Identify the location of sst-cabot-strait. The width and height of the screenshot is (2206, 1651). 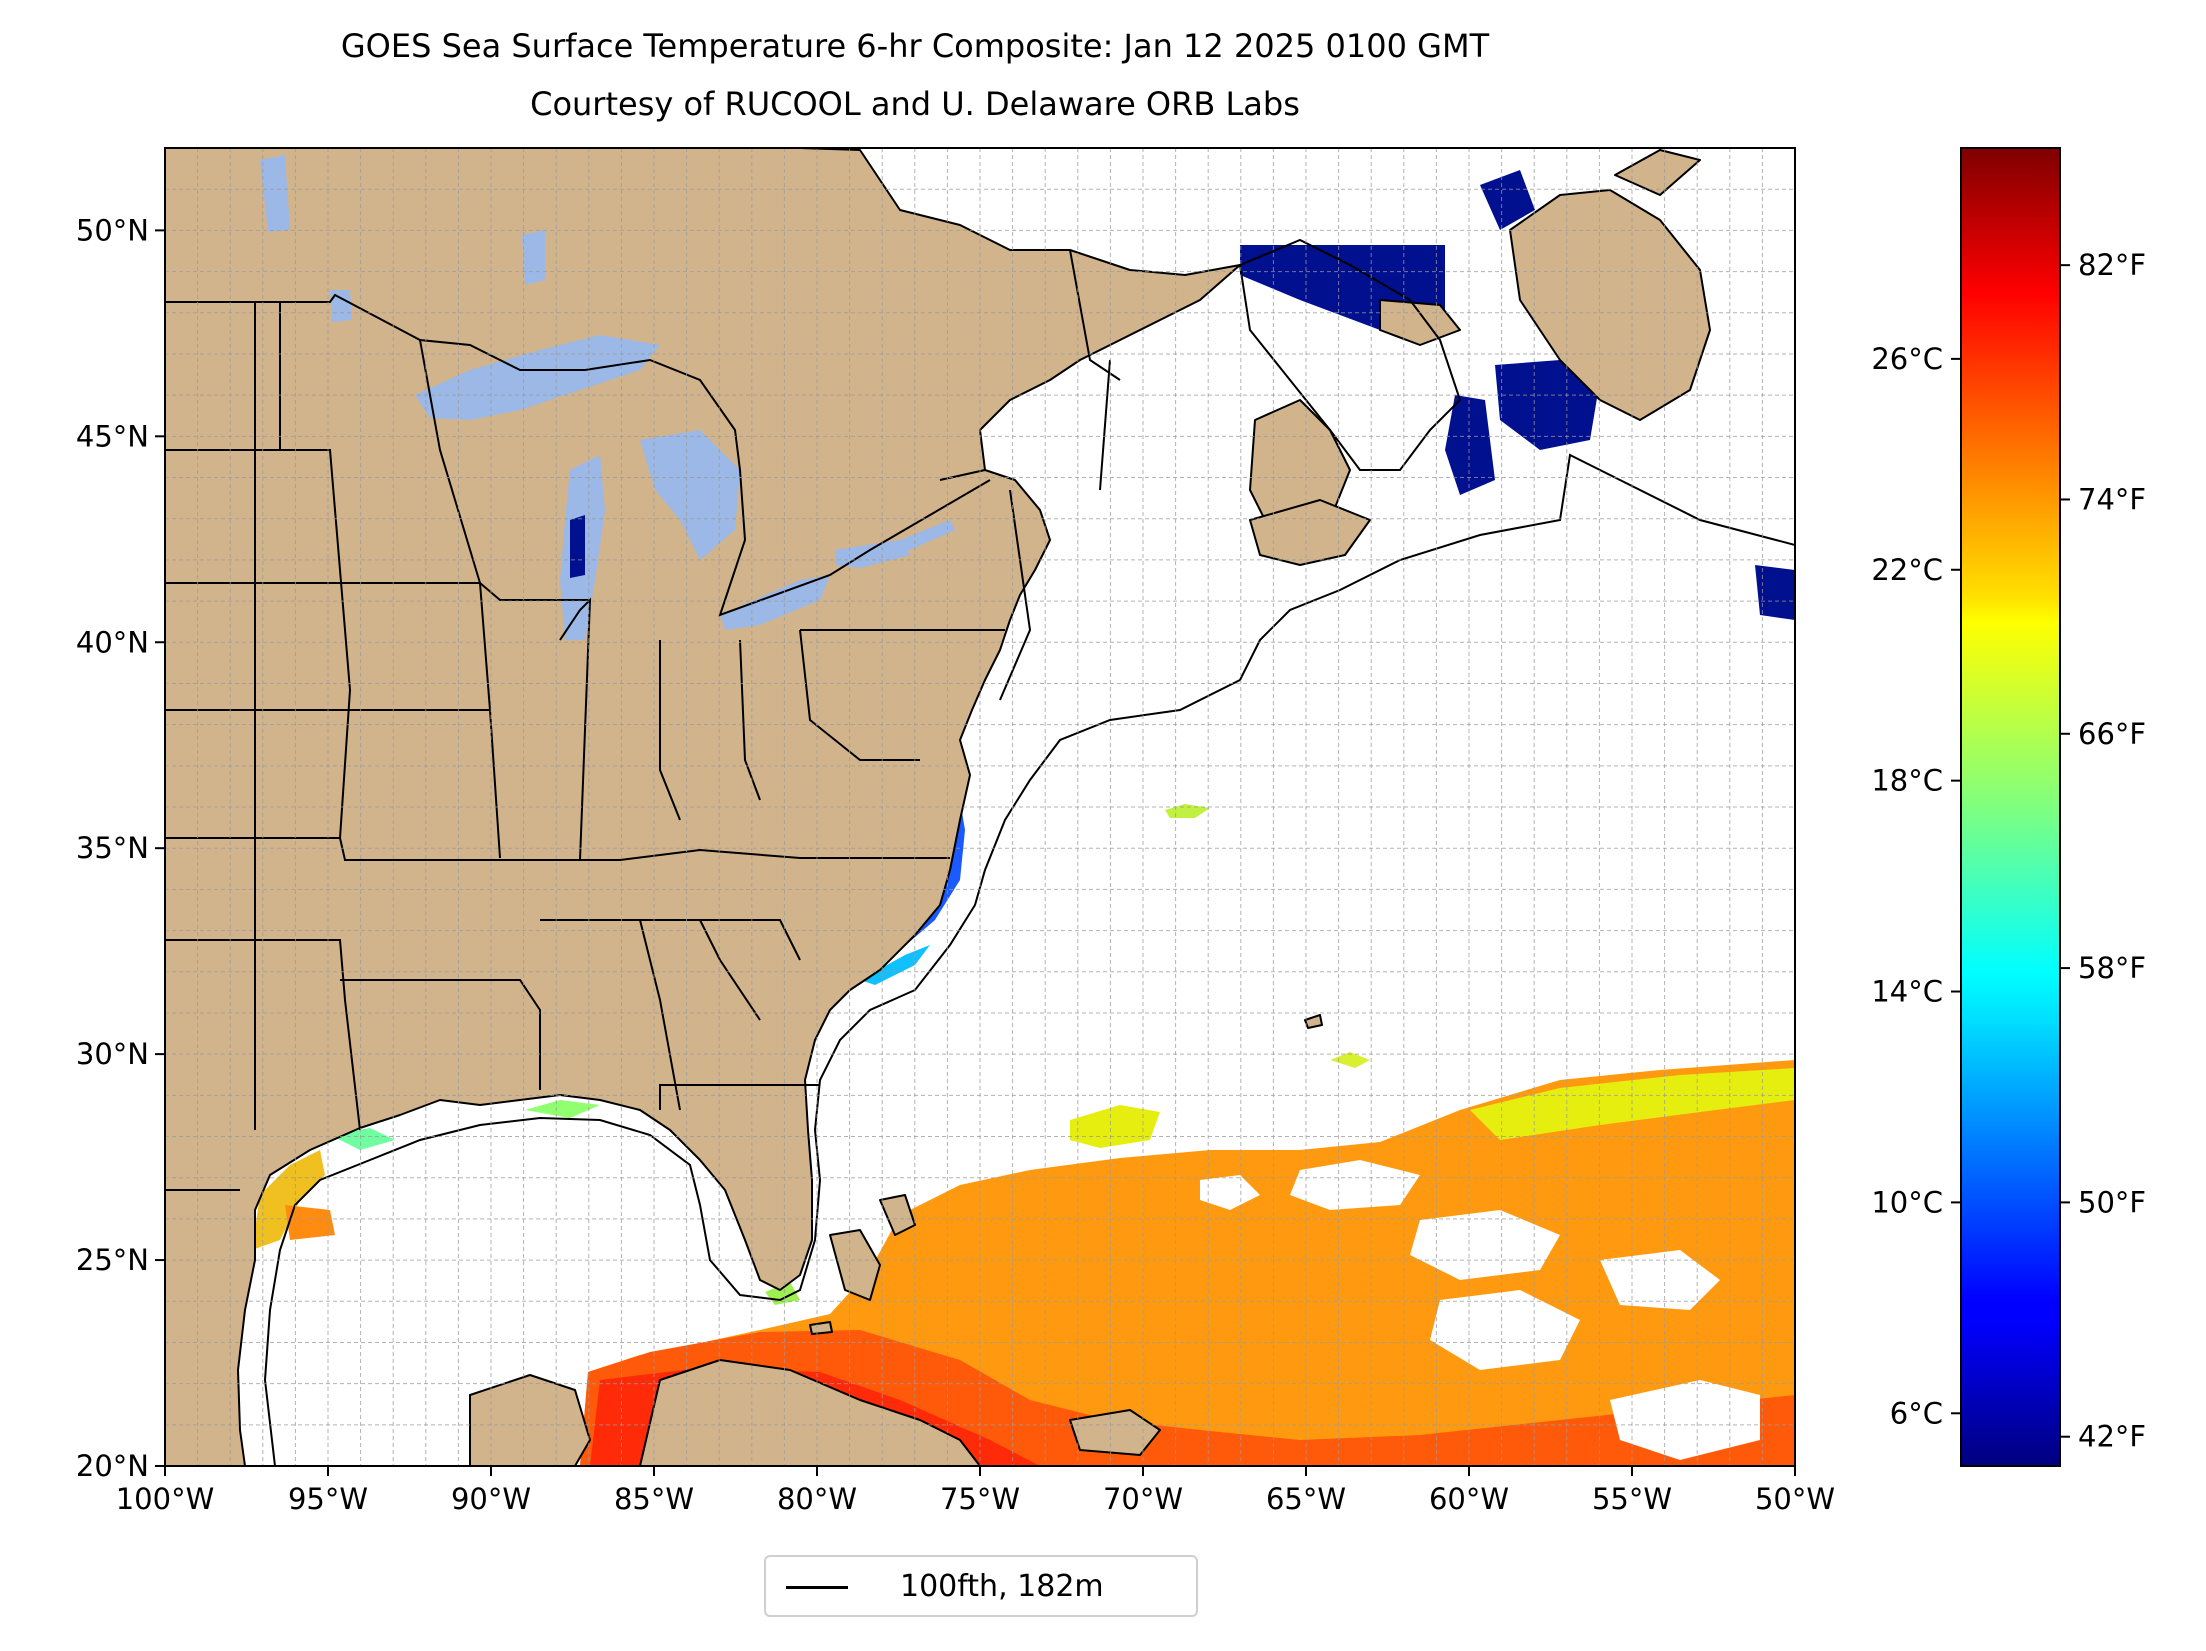
(1470, 445).